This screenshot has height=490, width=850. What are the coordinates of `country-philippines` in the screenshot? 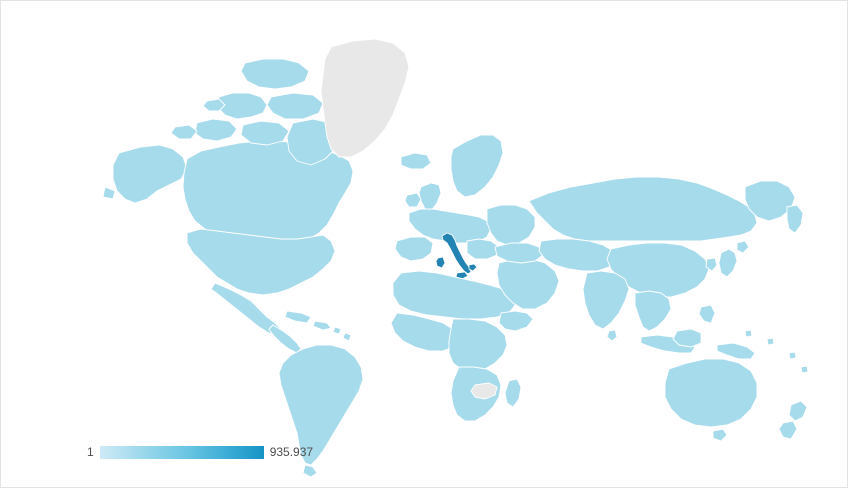 It's located at (707, 314).